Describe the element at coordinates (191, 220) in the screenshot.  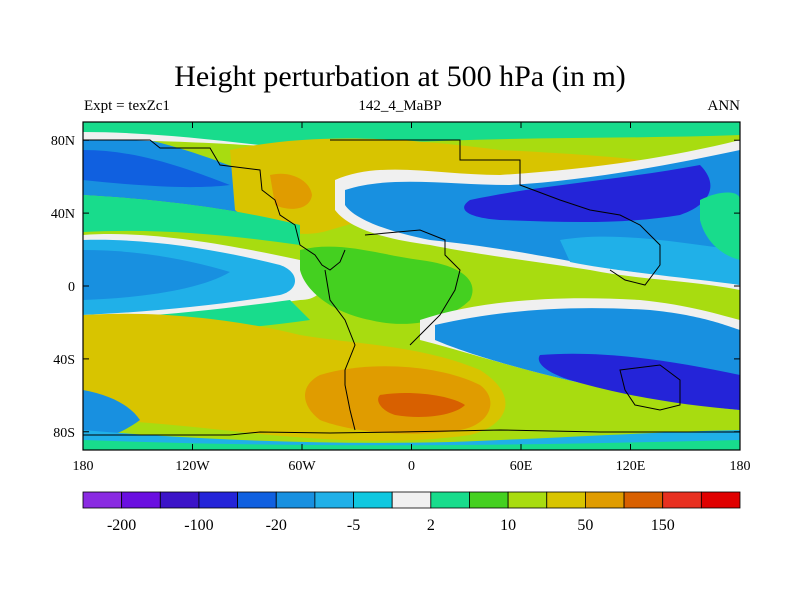
I see `field-tropics-upper-green` at that location.